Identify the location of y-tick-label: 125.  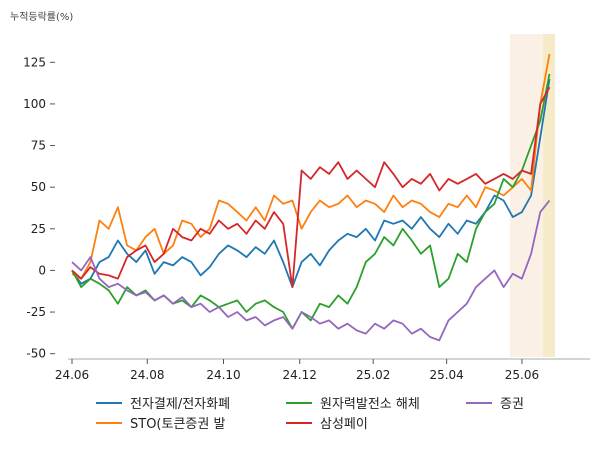
(34, 62).